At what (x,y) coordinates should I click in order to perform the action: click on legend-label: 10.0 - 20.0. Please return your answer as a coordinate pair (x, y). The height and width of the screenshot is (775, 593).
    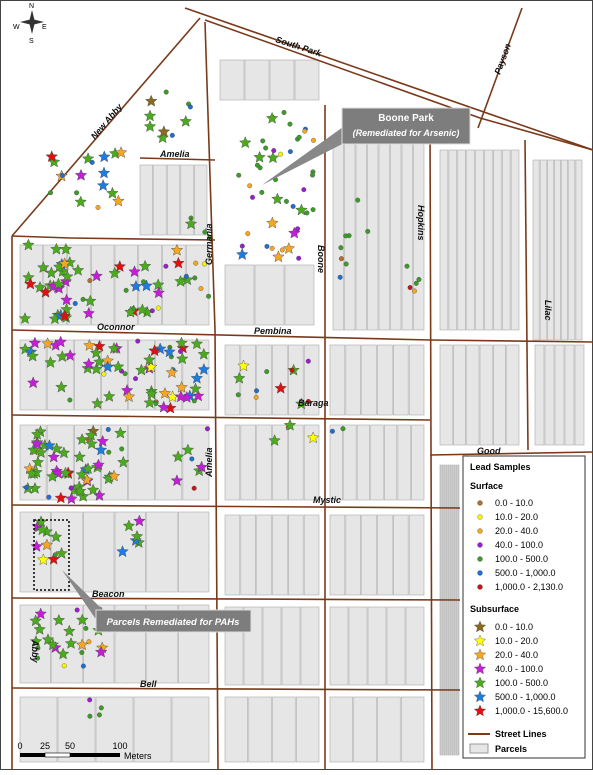
    Looking at the image, I should click on (516, 517).